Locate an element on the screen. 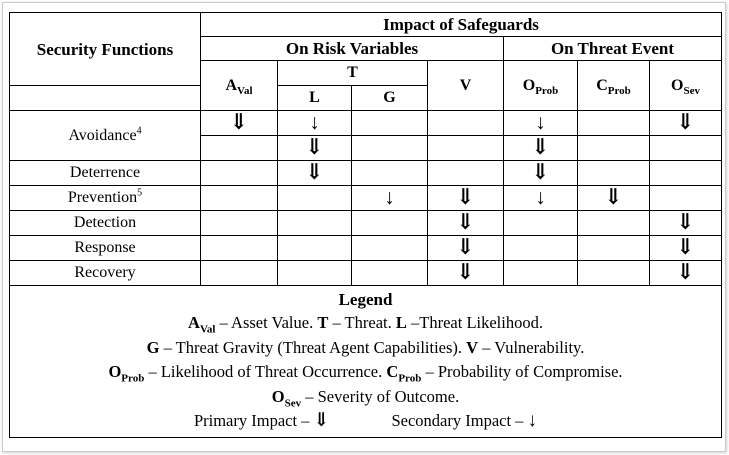 Image resolution: width=729 pixels, height=455 pixels. legend-osev-sub: Sev is located at coordinates (293, 402).